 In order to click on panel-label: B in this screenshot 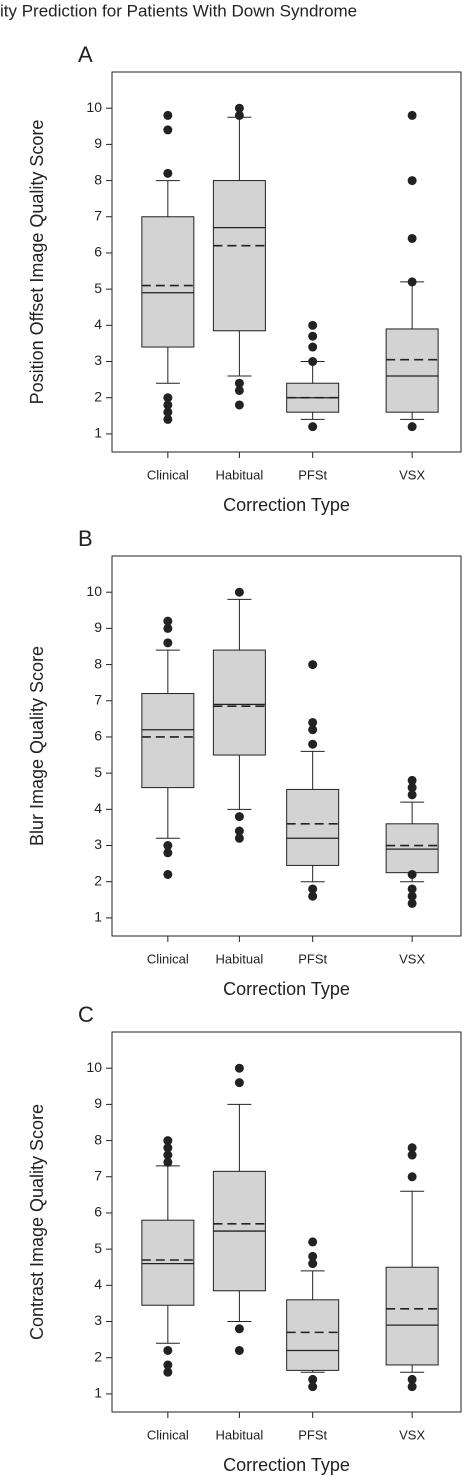, I will do `click(85, 538)`.